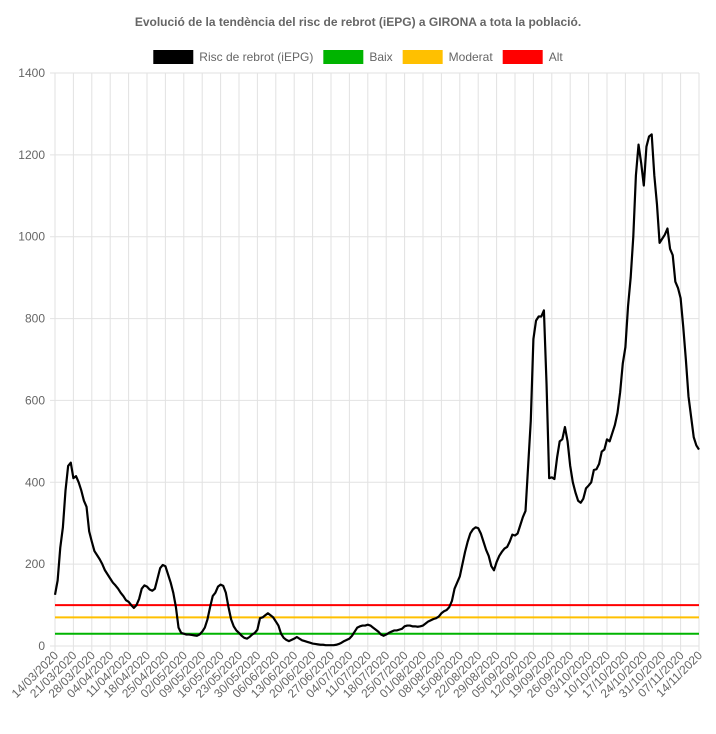 The width and height of the screenshot is (716, 734). What do you see at coordinates (31, 155) in the screenshot?
I see `y-tick-label: 1200` at bounding box center [31, 155].